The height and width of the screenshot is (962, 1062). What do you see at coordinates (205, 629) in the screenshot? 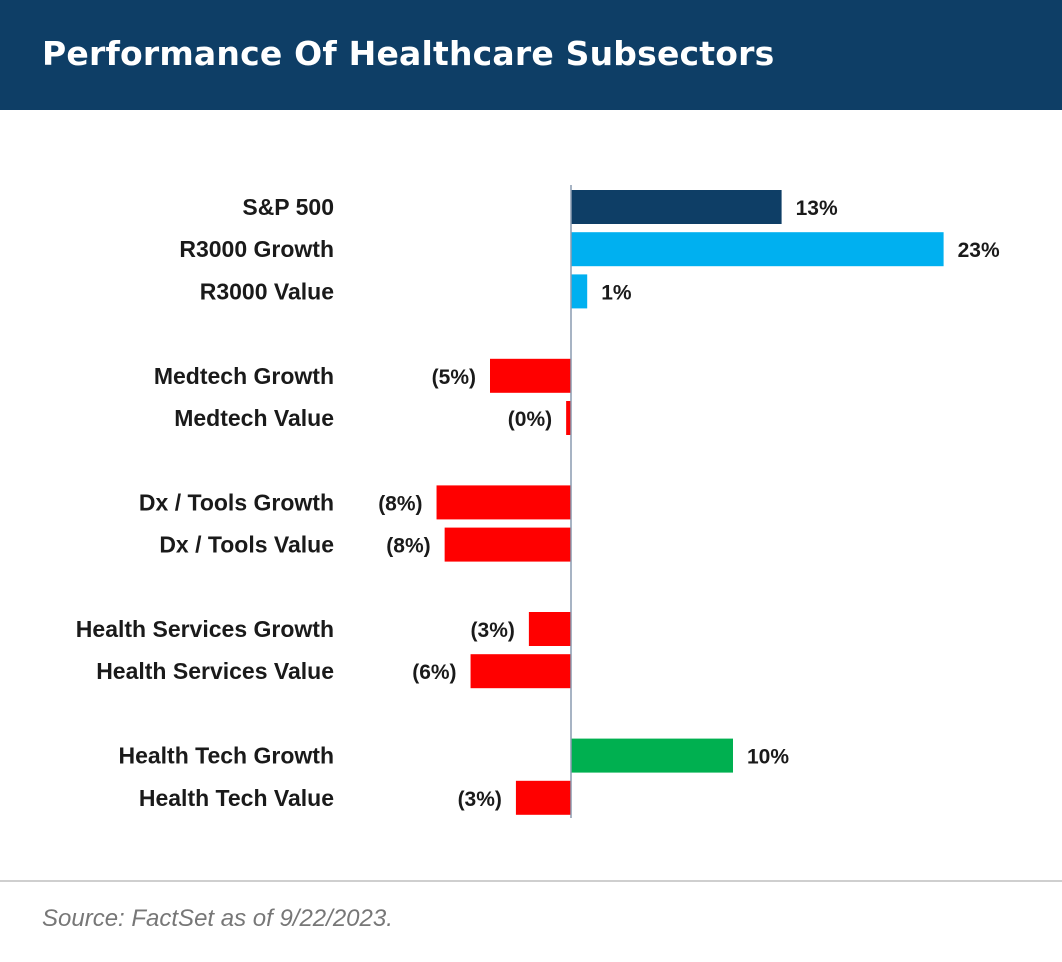
I see `category-label: Health Services Growth` at bounding box center [205, 629].